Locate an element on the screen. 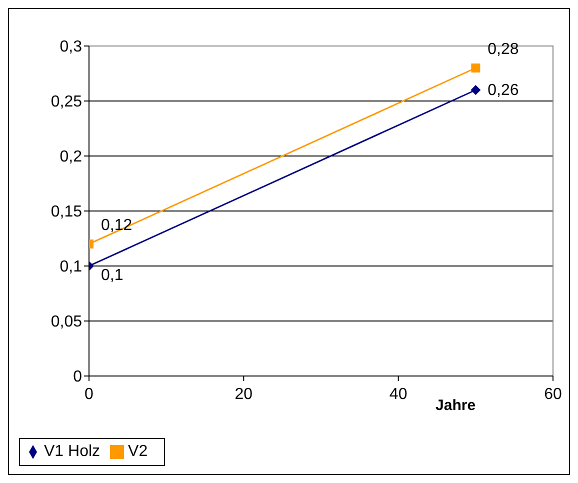  x-tick-label: 40 is located at coordinates (398, 394).